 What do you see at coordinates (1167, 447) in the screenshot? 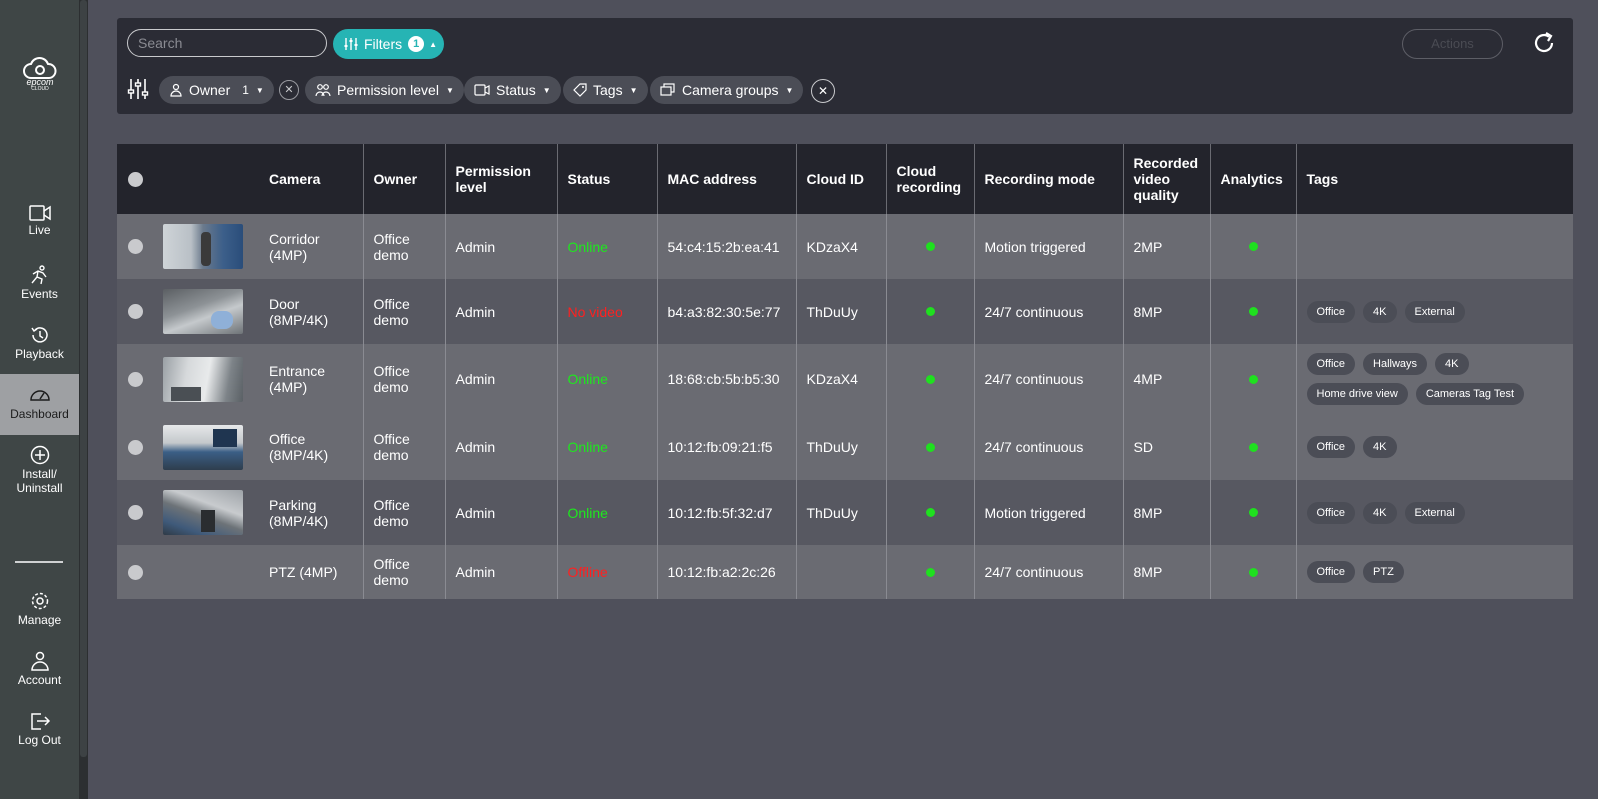
I see `quality-cell: SD` at bounding box center [1167, 447].